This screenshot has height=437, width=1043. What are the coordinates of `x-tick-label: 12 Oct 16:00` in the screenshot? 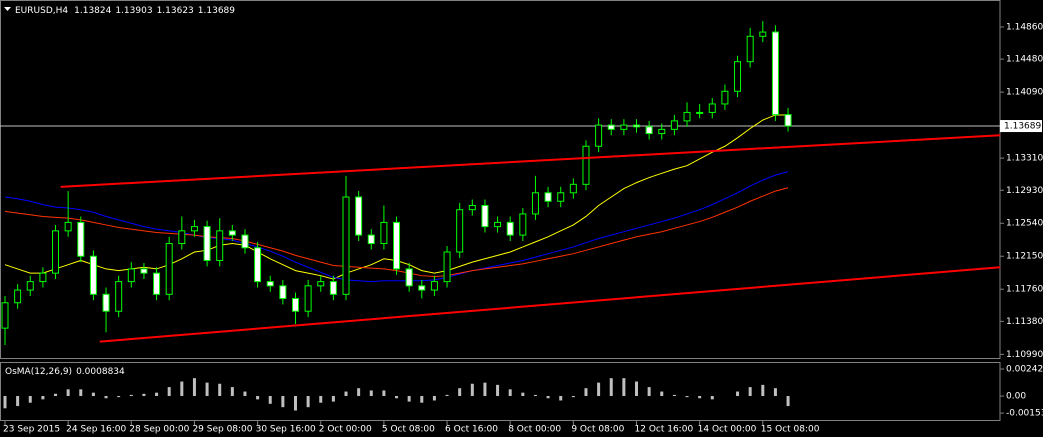 It's located at (664, 430).